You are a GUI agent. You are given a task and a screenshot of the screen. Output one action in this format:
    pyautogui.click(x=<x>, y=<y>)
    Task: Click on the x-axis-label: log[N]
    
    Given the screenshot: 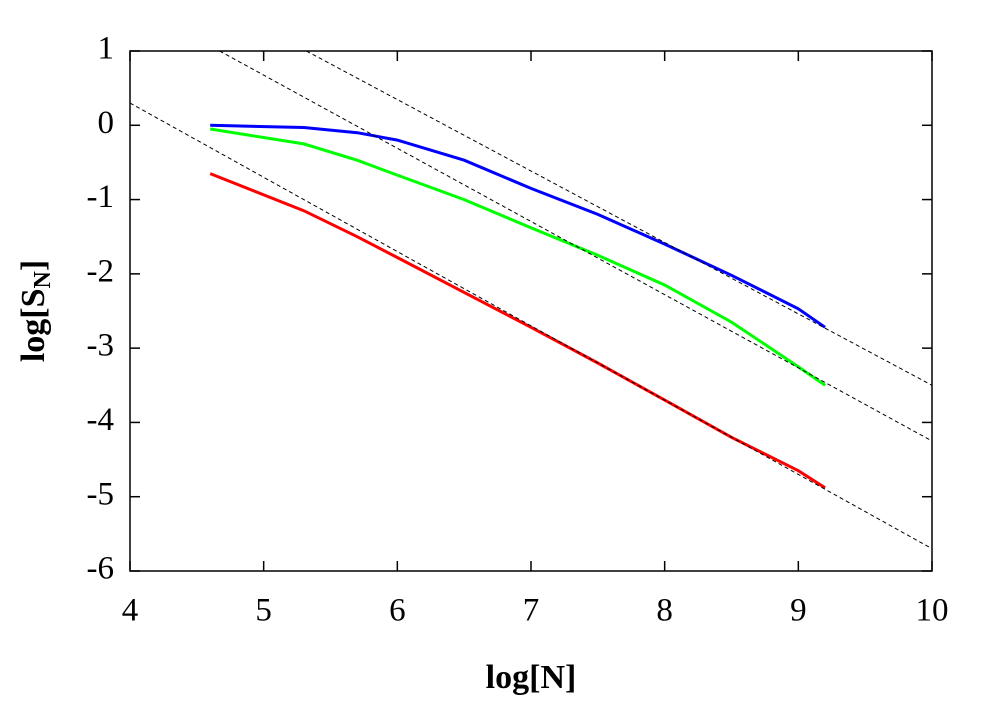 What is the action you would take?
    pyautogui.click(x=531, y=677)
    